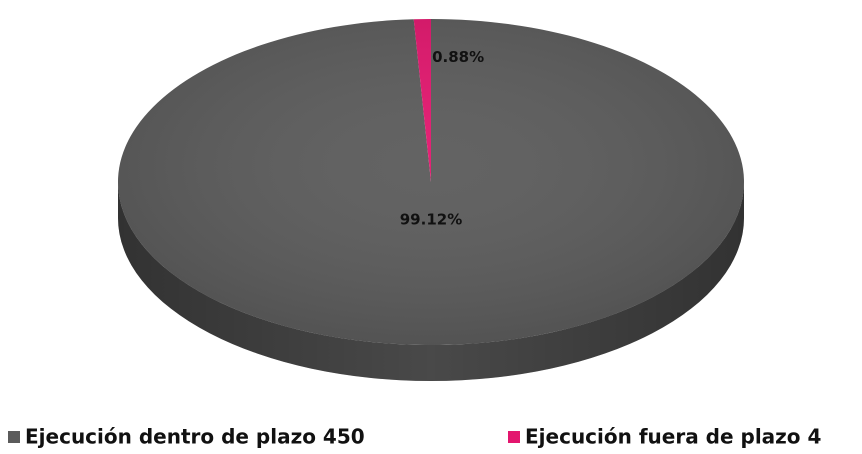  I want to click on legend-label: Ejecución fuera de plazo 4, so click(673, 437).